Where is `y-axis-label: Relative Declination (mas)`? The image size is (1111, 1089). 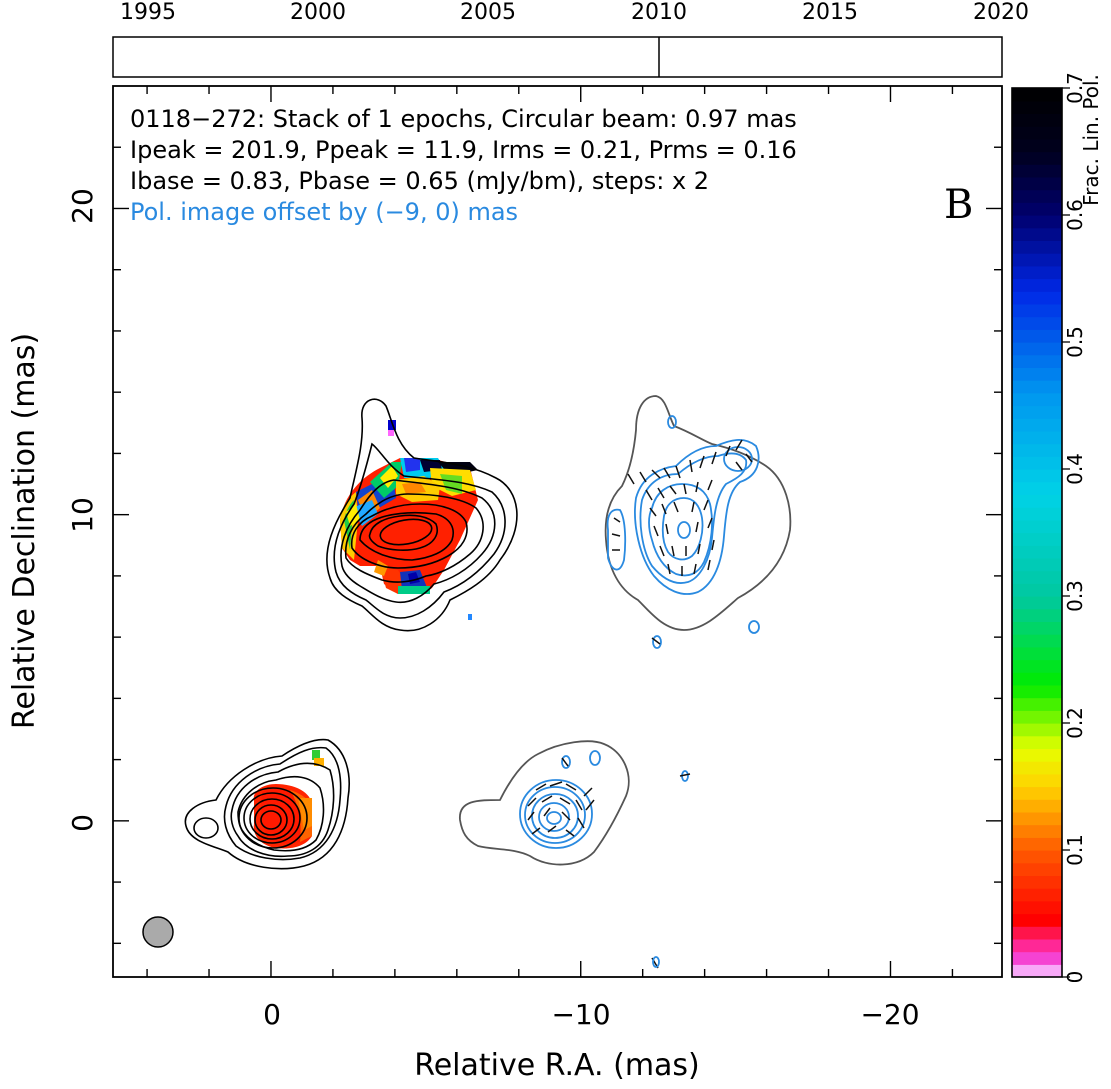 y-axis-label: Relative Declination (mas) is located at coordinates (24, 531).